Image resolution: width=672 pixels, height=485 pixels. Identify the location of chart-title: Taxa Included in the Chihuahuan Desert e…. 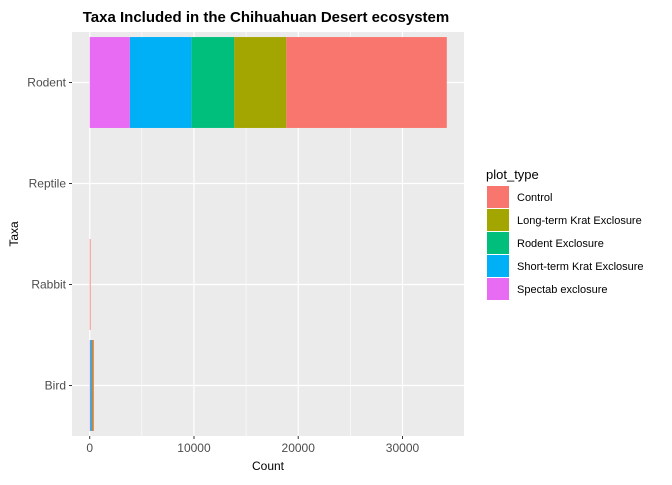
(266, 17).